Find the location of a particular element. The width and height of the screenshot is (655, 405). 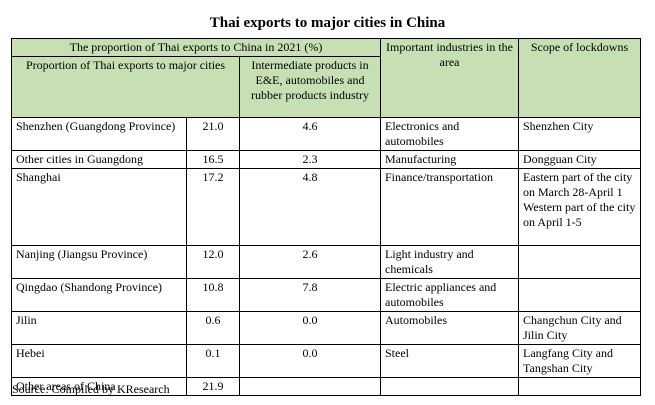

city-cell: Qingdao (Shandong Province) is located at coordinates (99, 295).